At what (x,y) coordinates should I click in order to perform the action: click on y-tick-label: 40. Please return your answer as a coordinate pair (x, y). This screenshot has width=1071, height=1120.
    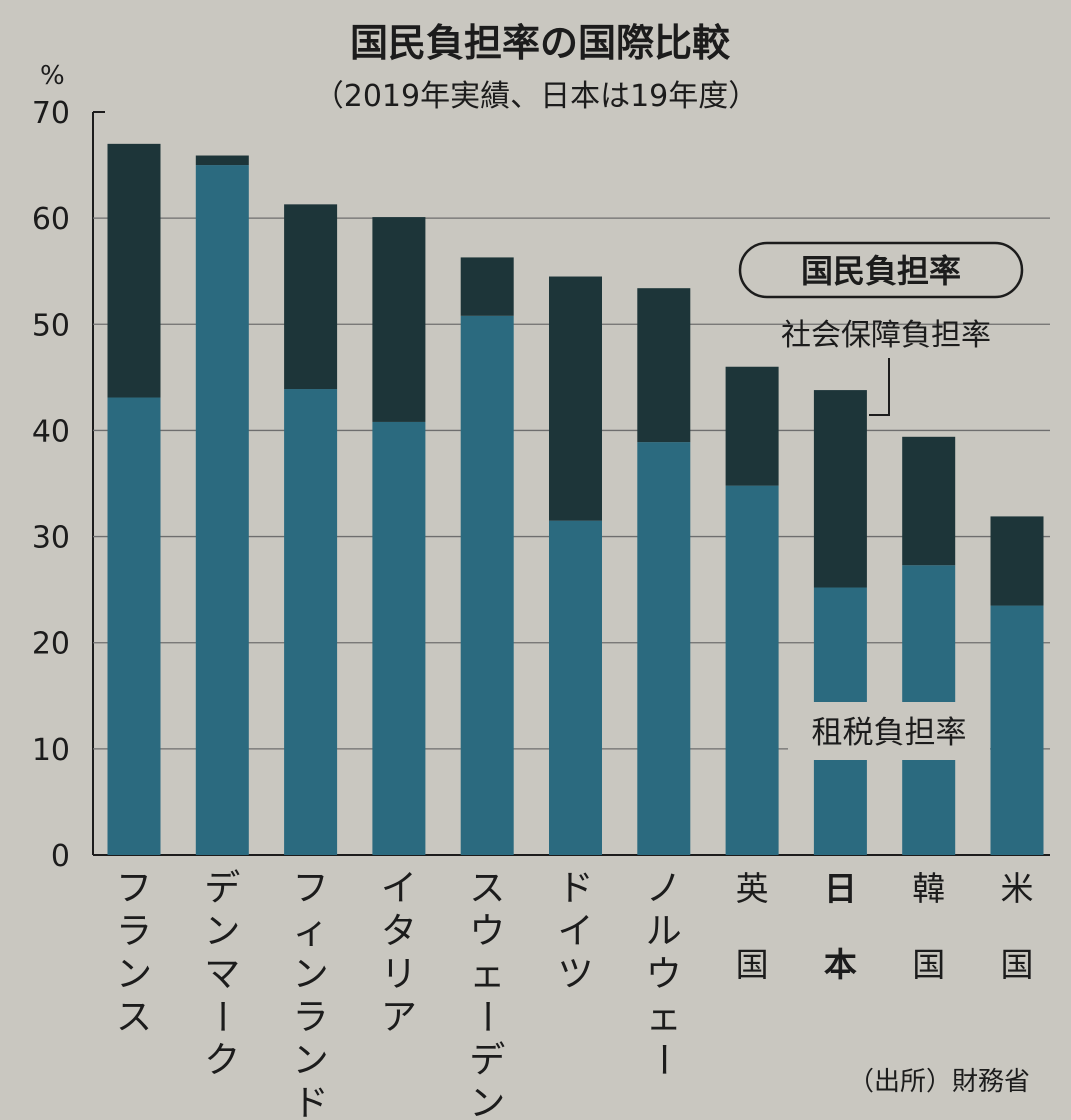
    Looking at the image, I should click on (51, 431).